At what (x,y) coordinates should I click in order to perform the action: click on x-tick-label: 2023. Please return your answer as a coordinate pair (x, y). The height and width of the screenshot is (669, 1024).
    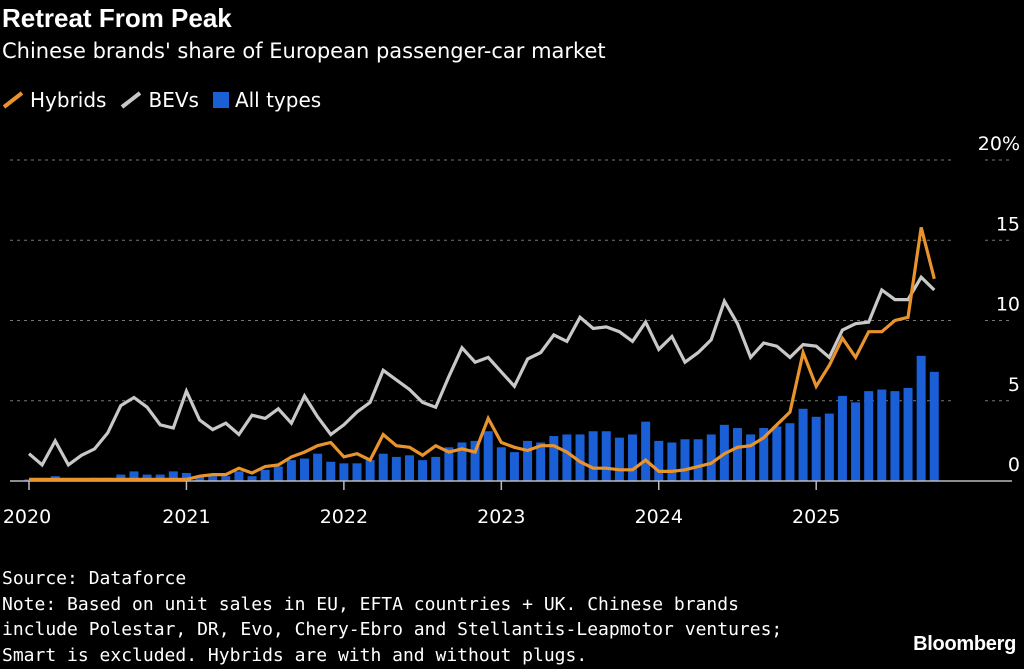
    Looking at the image, I should click on (501, 517).